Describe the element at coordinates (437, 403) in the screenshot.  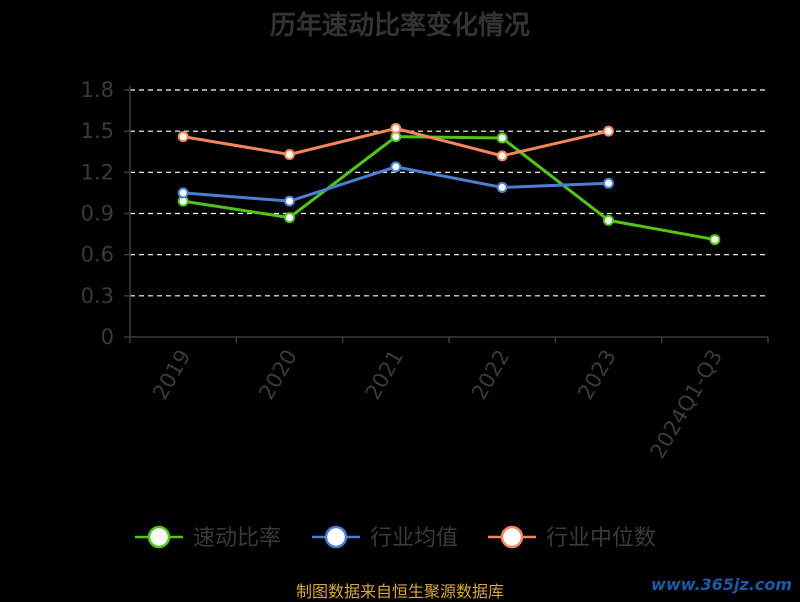
I see `x-axis-ticks: 2019 2020 2021 2022 2023 2024Q1-Q3` at that location.